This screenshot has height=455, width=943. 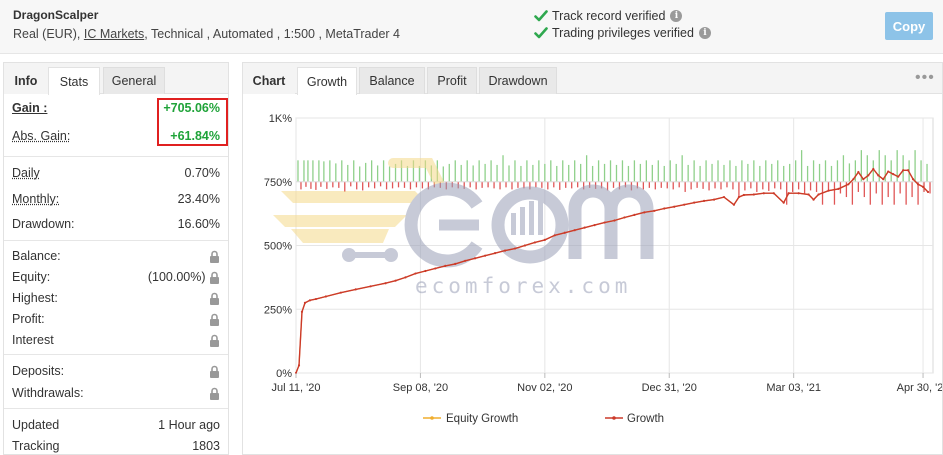 What do you see at coordinates (56, 15) in the screenshot?
I see `system-name: DragonScalper` at bounding box center [56, 15].